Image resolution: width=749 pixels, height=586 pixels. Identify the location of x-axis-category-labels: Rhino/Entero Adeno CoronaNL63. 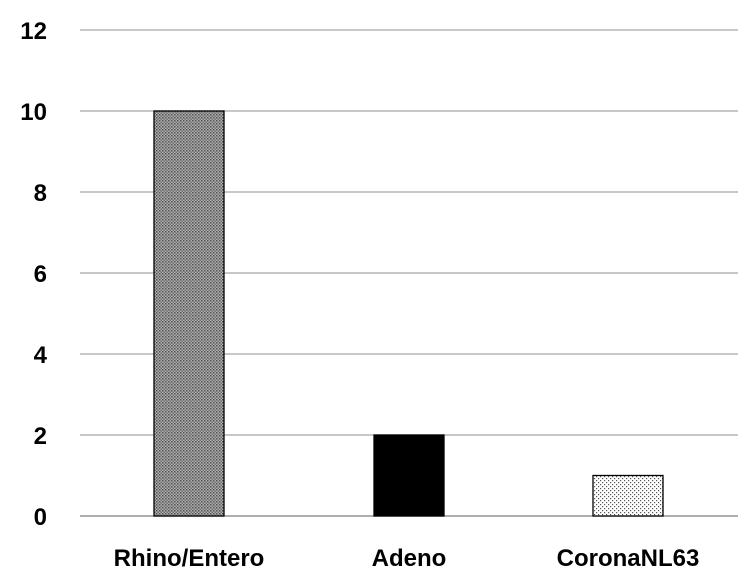
(407, 558).